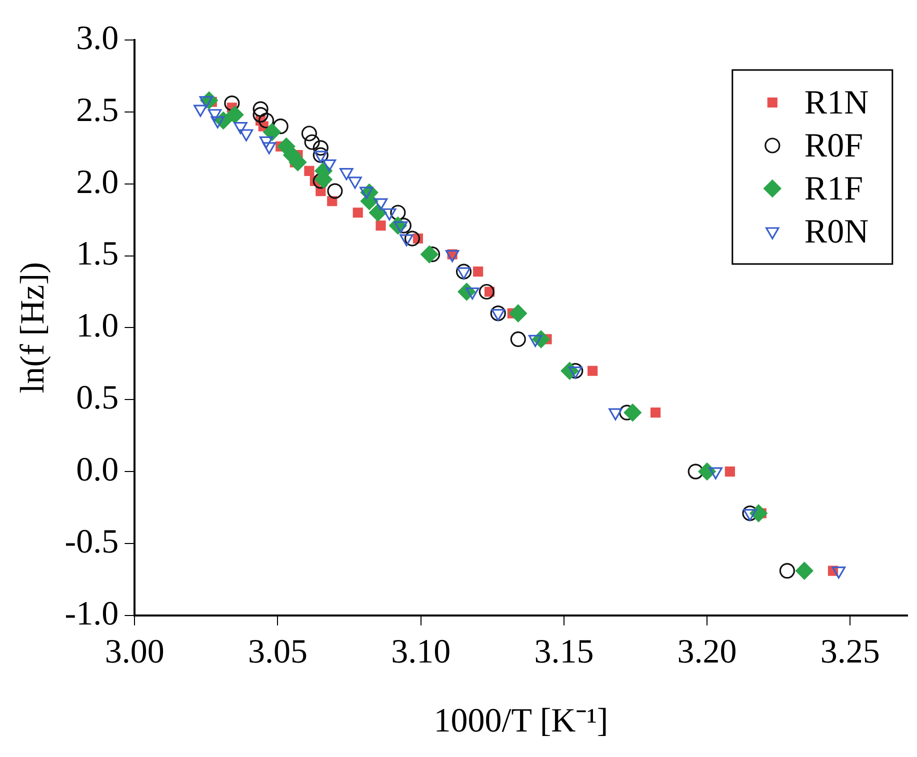 The height and width of the screenshot is (757, 917). I want to click on x-tick-label: 3.25, so click(850, 652).